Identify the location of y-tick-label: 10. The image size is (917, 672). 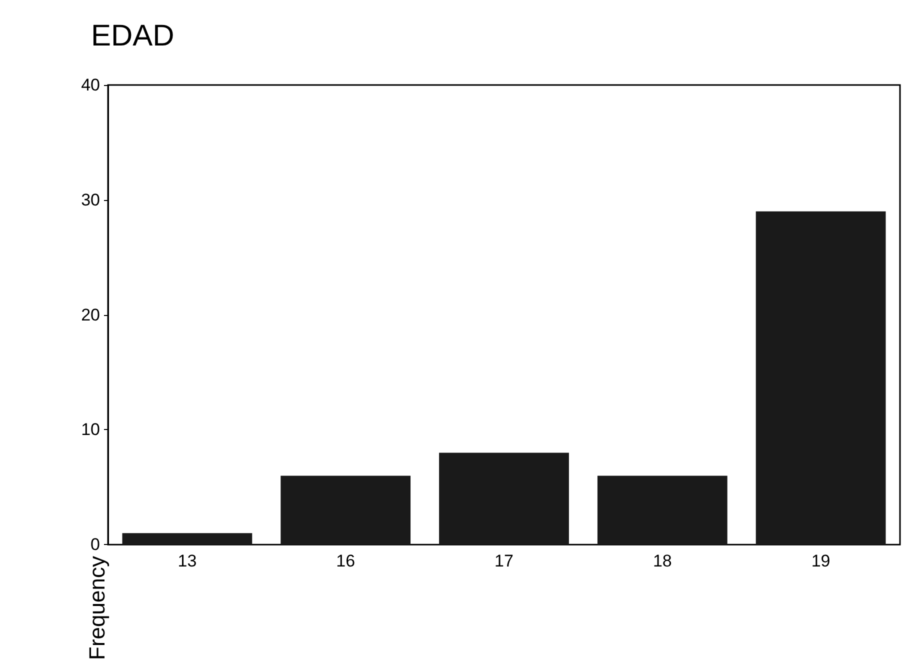
(90, 430).